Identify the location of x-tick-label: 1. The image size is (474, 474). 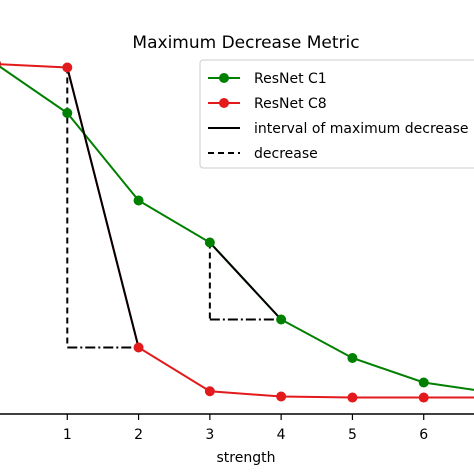
(67, 435).